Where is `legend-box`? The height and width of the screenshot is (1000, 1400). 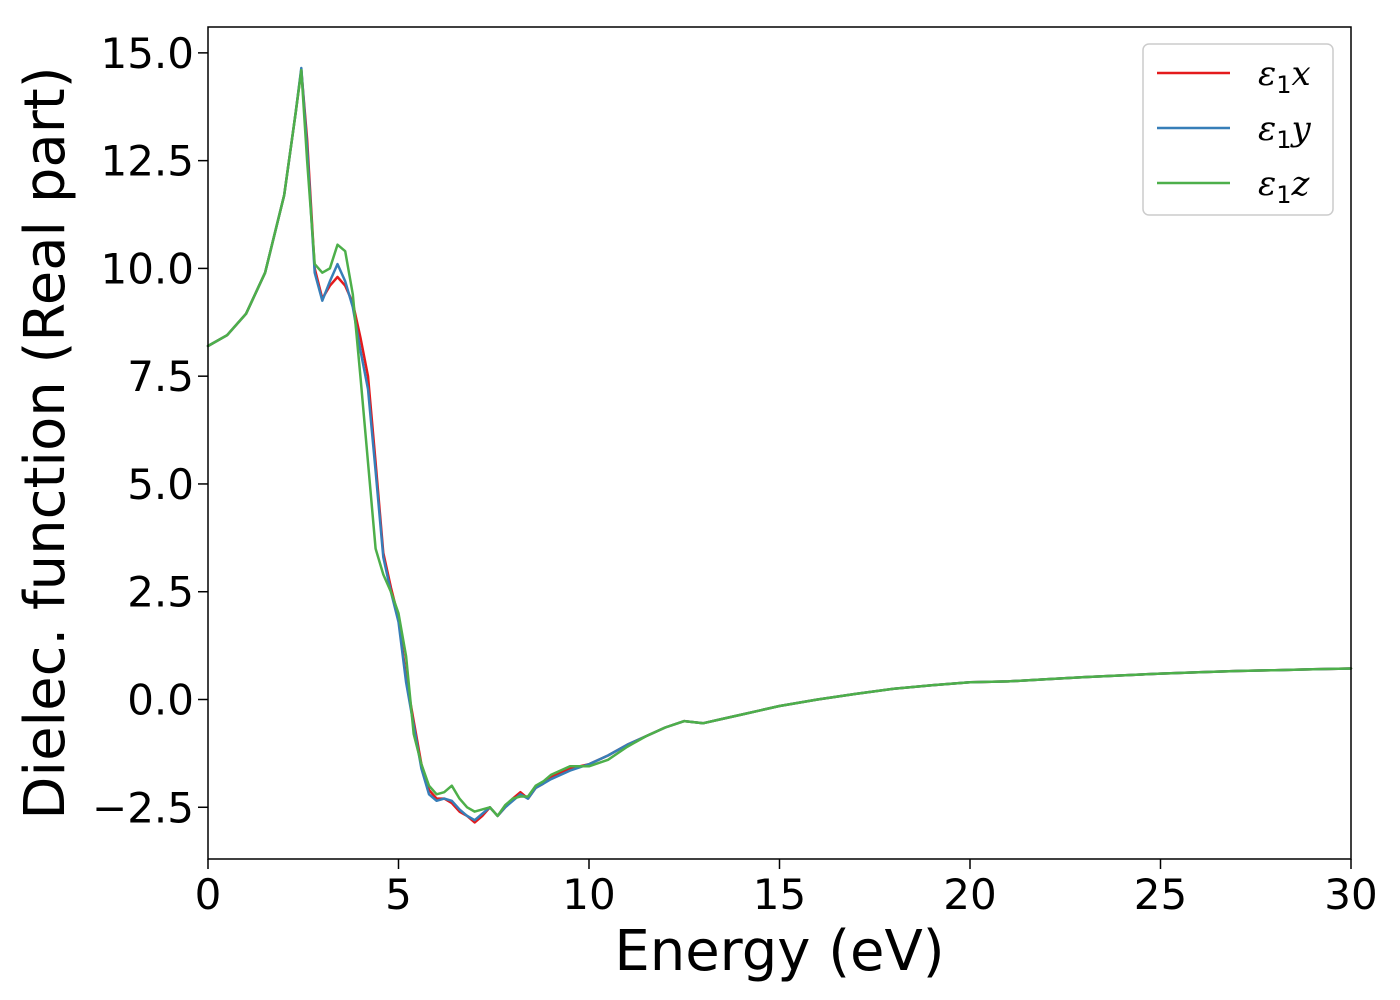 legend-box is located at coordinates (1238, 129).